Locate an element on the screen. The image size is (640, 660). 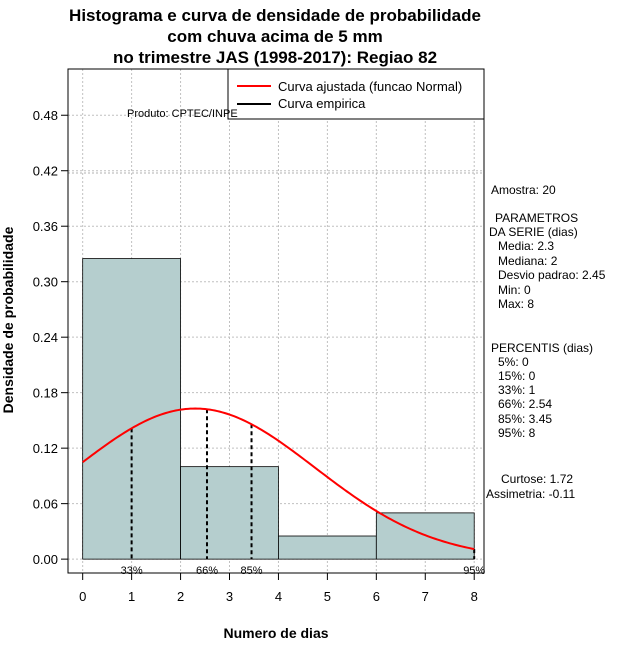
percentil-15: 15%: 0 is located at coordinates (517, 376).